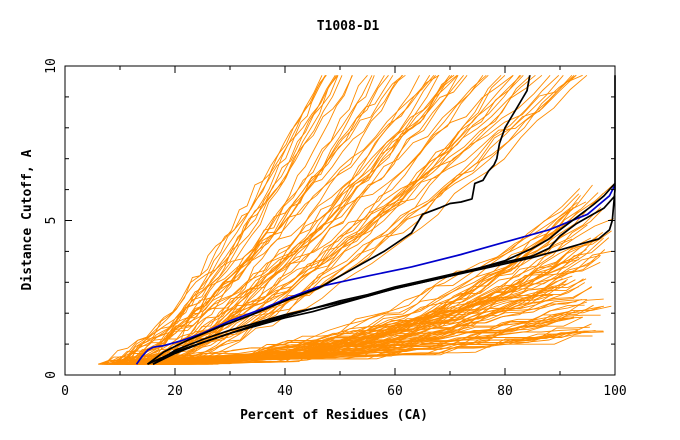  Describe the element at coordinates (51, 221) in the screenshot. I see `y-tick-label: 5` at that location.